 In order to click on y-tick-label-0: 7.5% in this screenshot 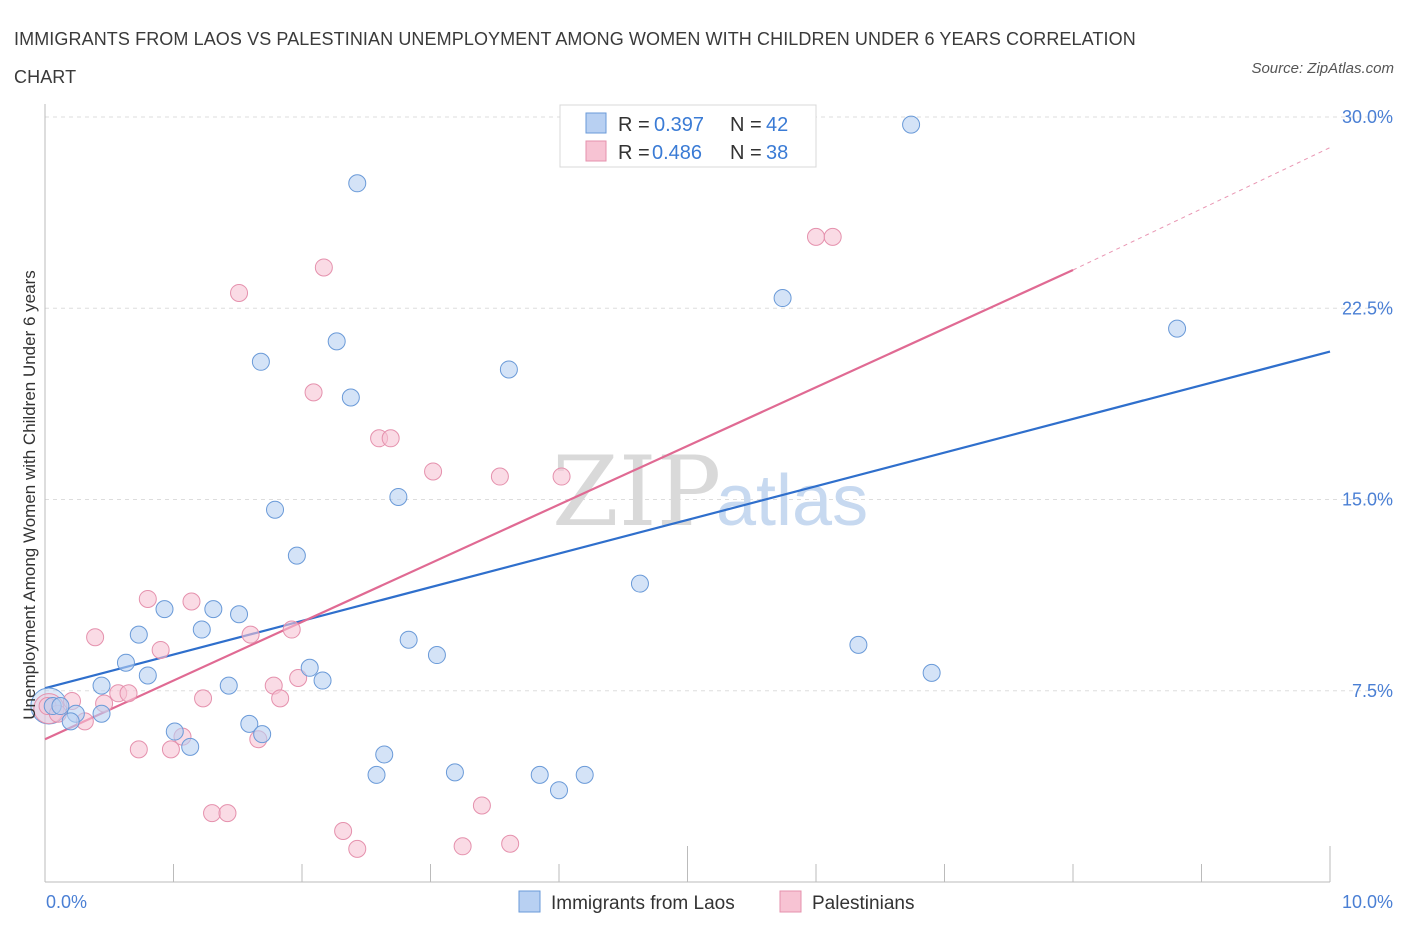, I will do `click(1372, 691)`.